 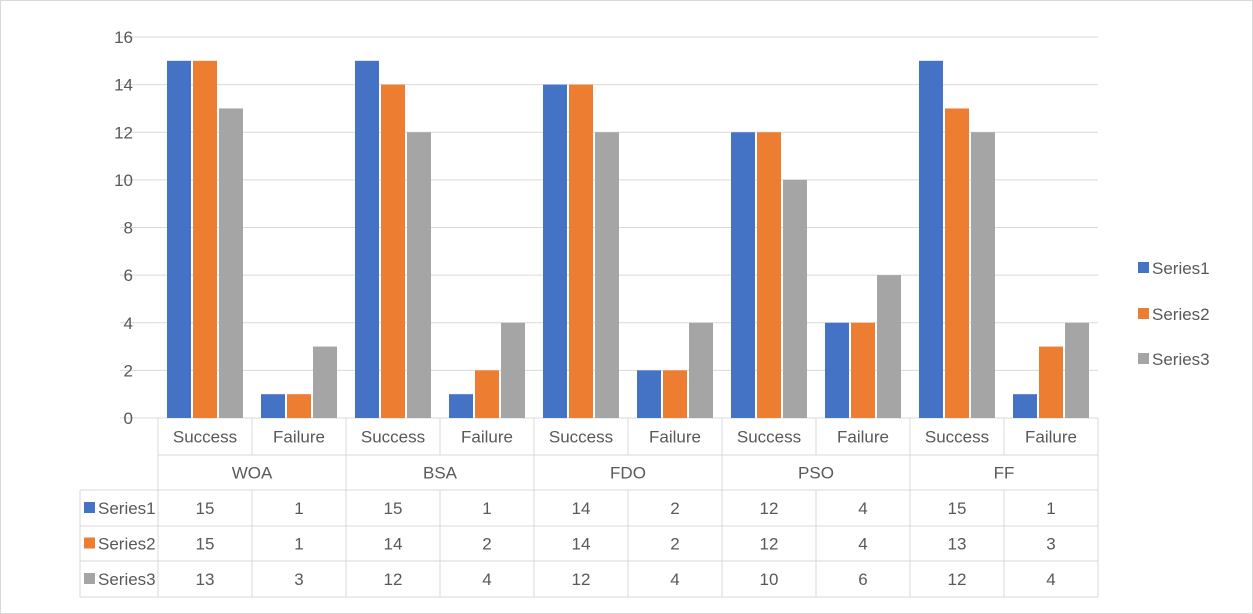 What do you see at coordinates (128, 228) in the screenshot?
I see `y-tick-label: 8` at bounding box center [128, 228].